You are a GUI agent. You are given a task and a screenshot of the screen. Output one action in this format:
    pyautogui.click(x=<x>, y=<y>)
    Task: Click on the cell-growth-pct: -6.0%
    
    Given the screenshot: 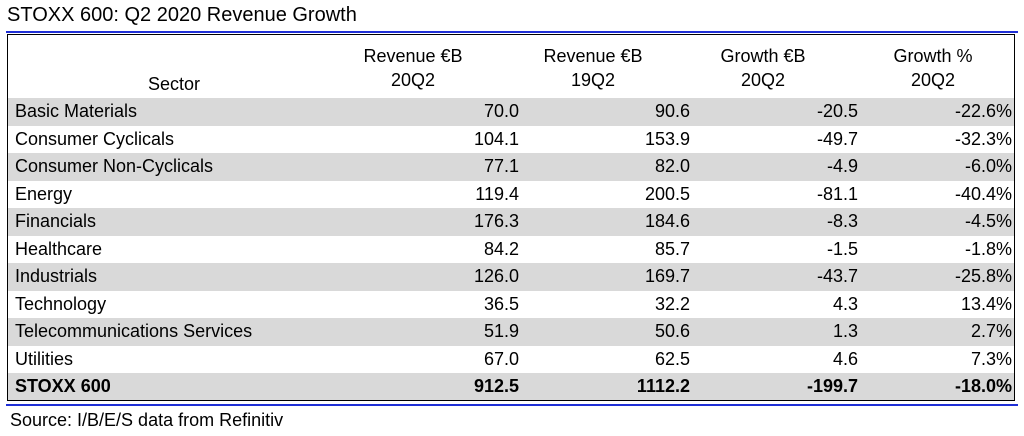 What is the action you would take?
    pyautogui.click(x=988, y=166)
    